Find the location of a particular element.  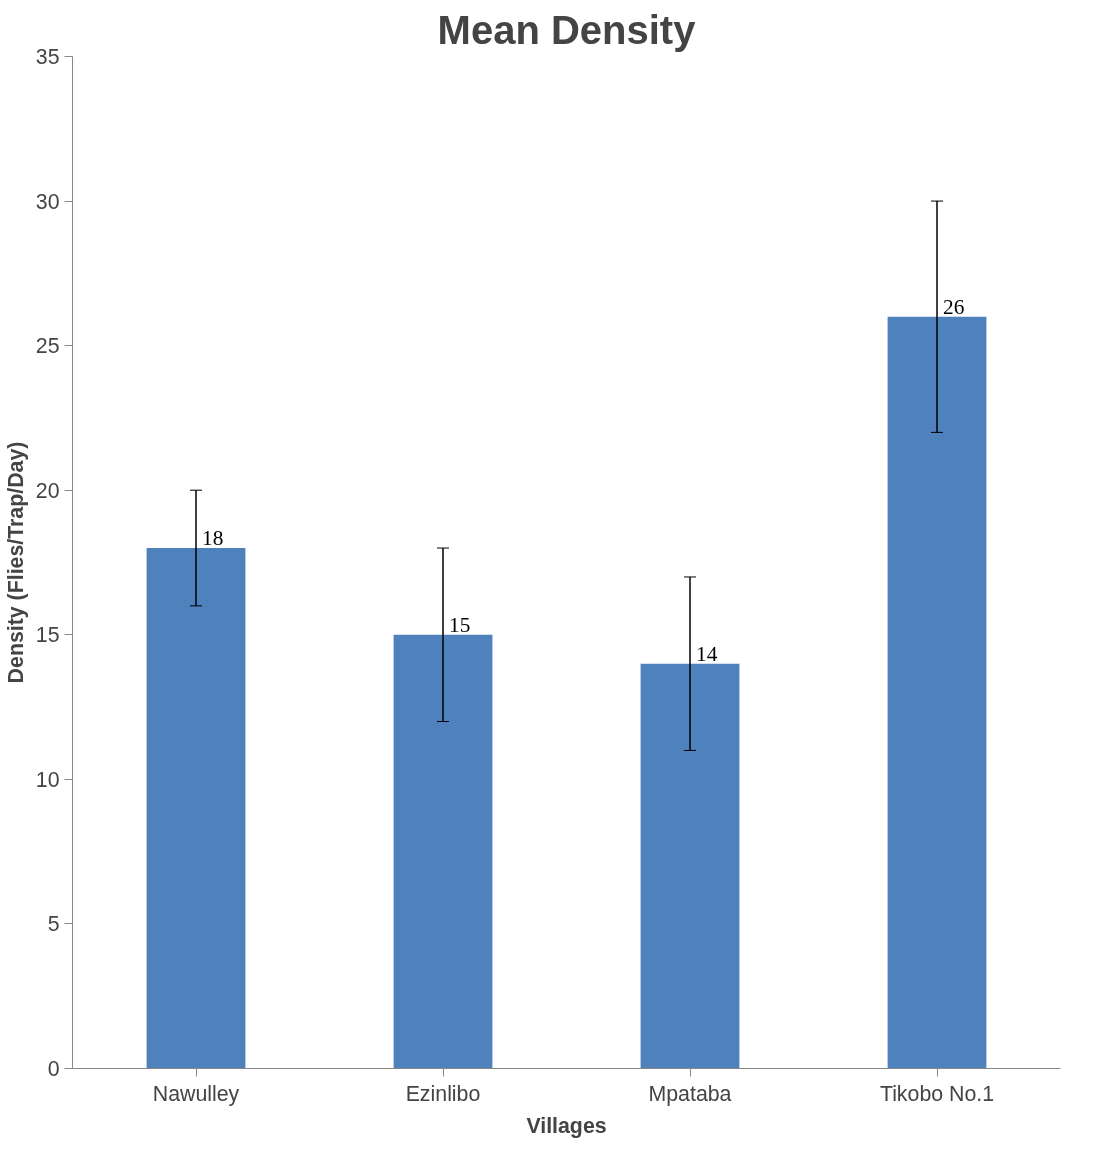

chart-title: Mean Density is located at coordinates (567, 29).